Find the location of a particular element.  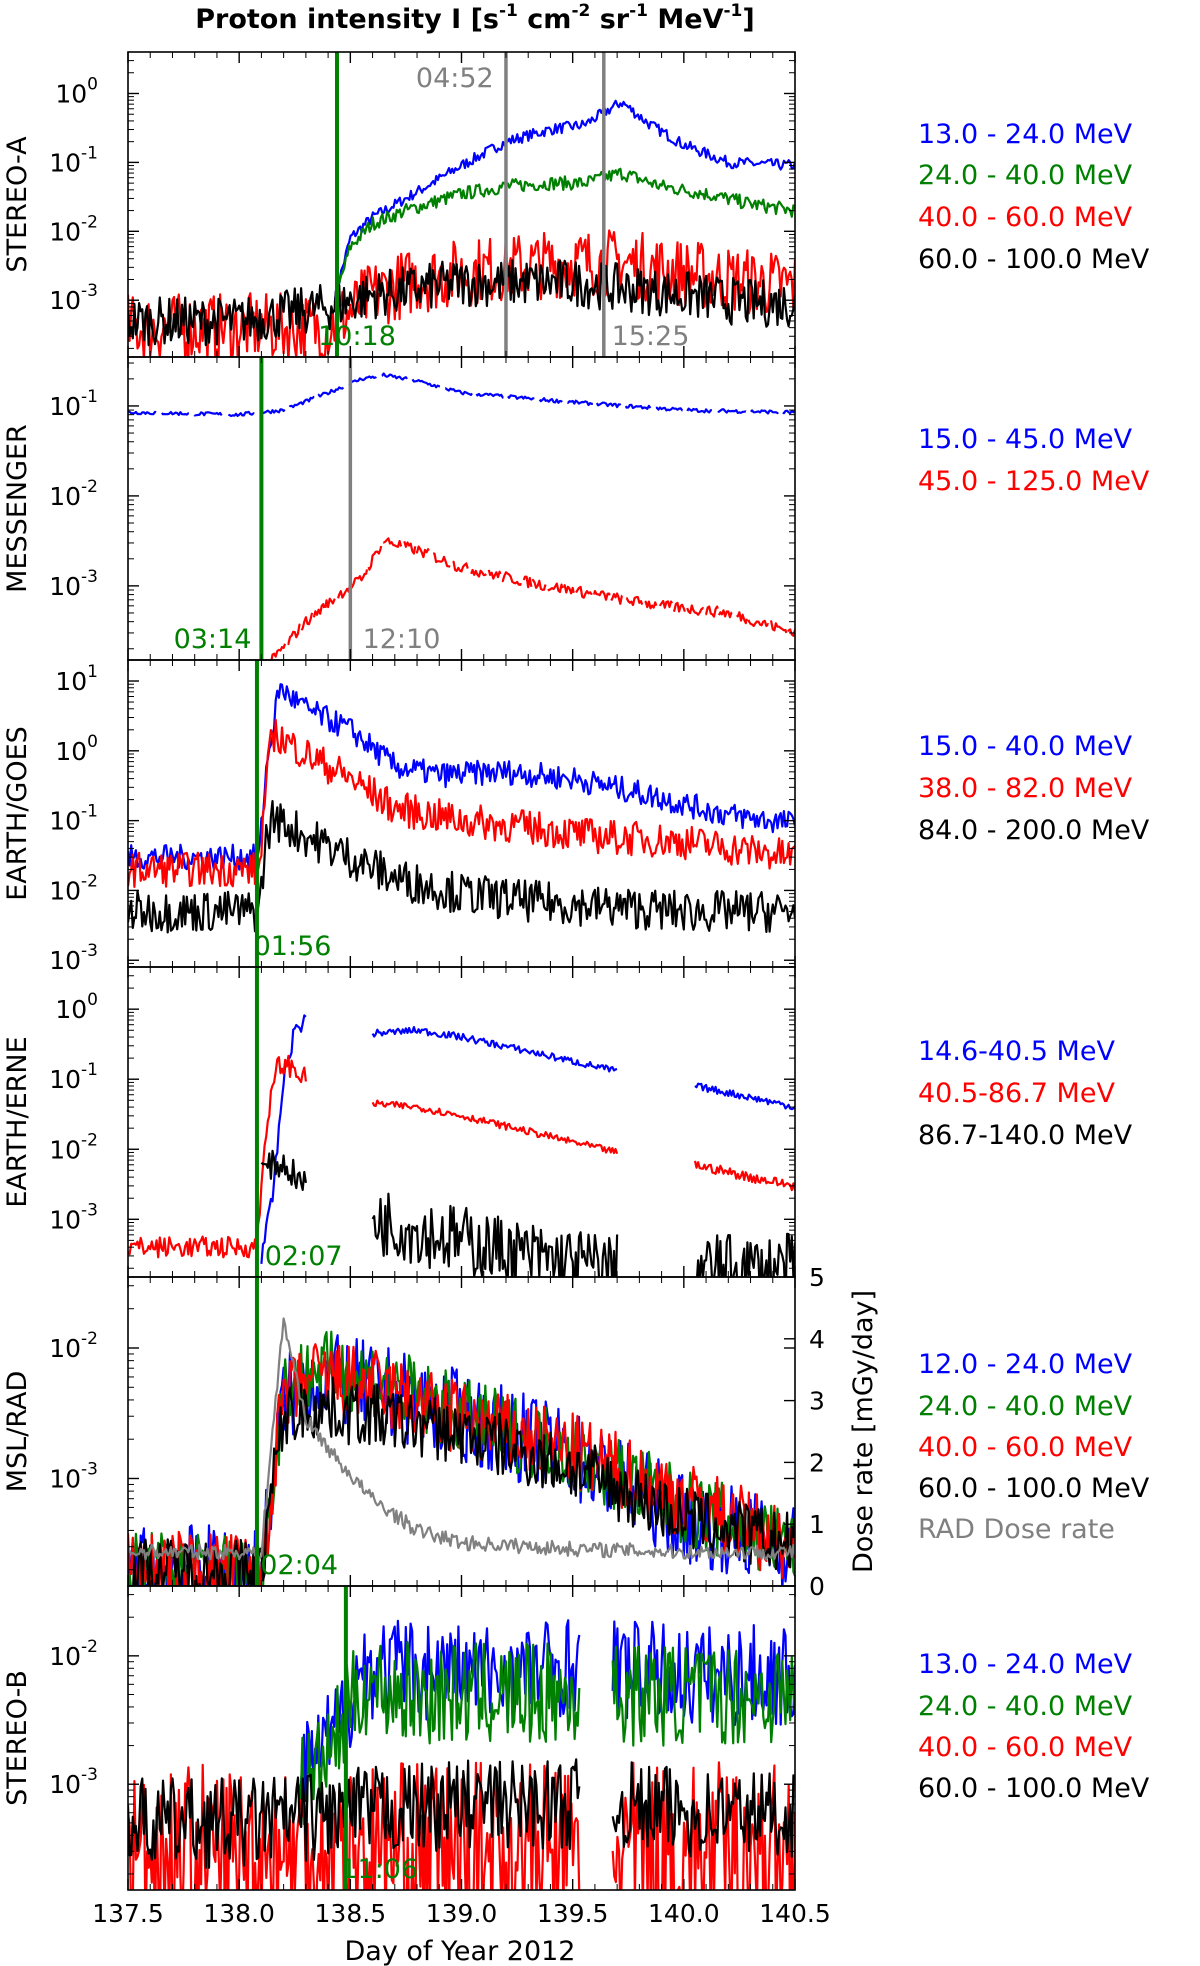

figure-title: Proton intensity I [s-1 cm-2 sr-1 MeV-1] is located at coordinates (474, 18).